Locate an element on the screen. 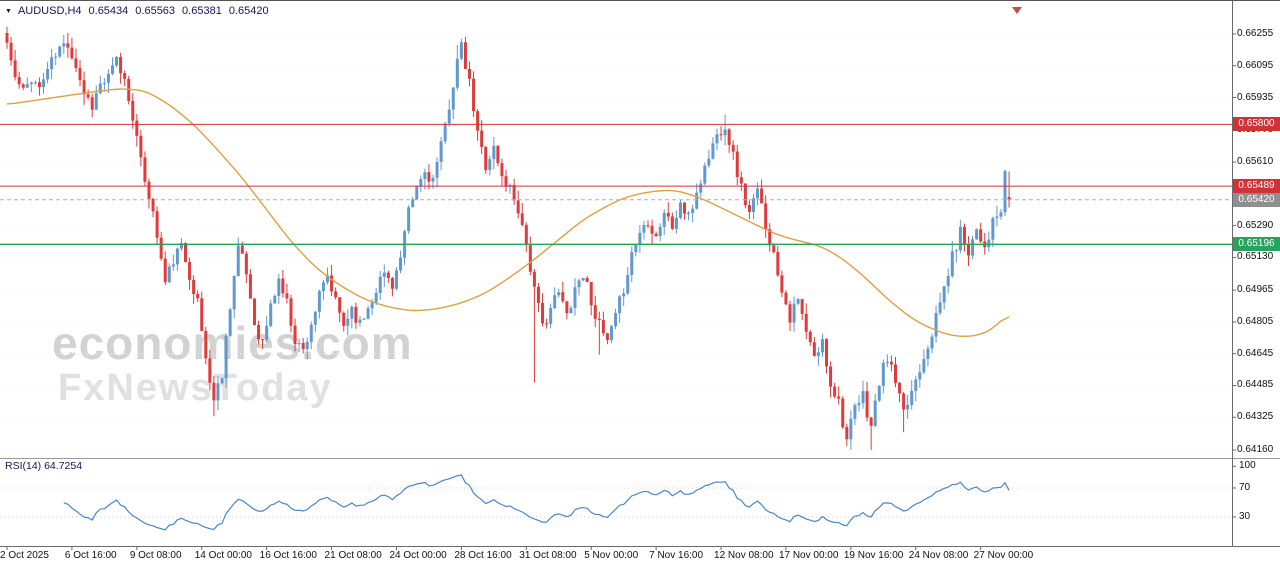 The width and height of the screenshot is (1280, 567). support-1-price-badge: 0.65196 is located at coordinates (1256, 244).